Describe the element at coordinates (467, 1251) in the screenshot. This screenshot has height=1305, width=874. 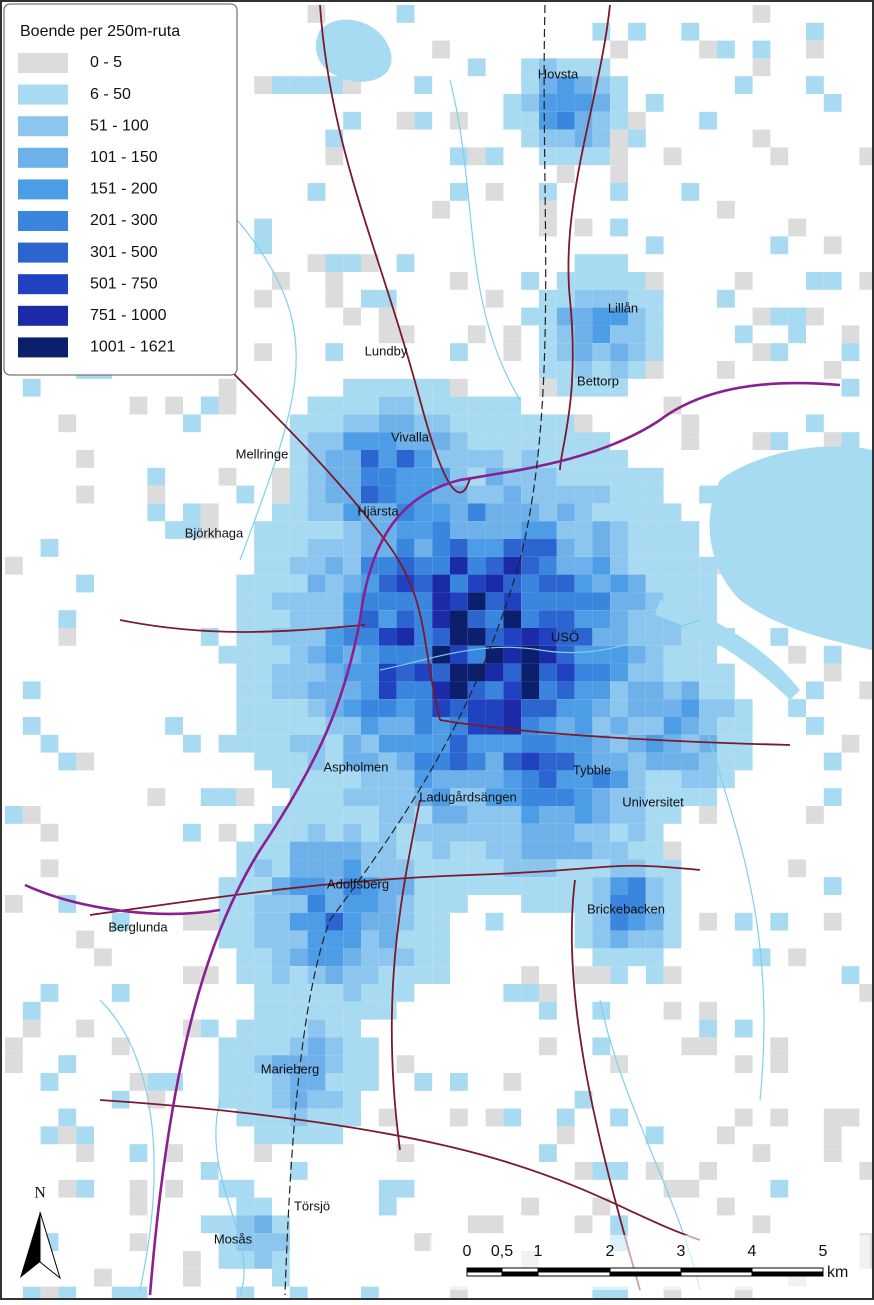
I see `scale-label: 0` at that location.